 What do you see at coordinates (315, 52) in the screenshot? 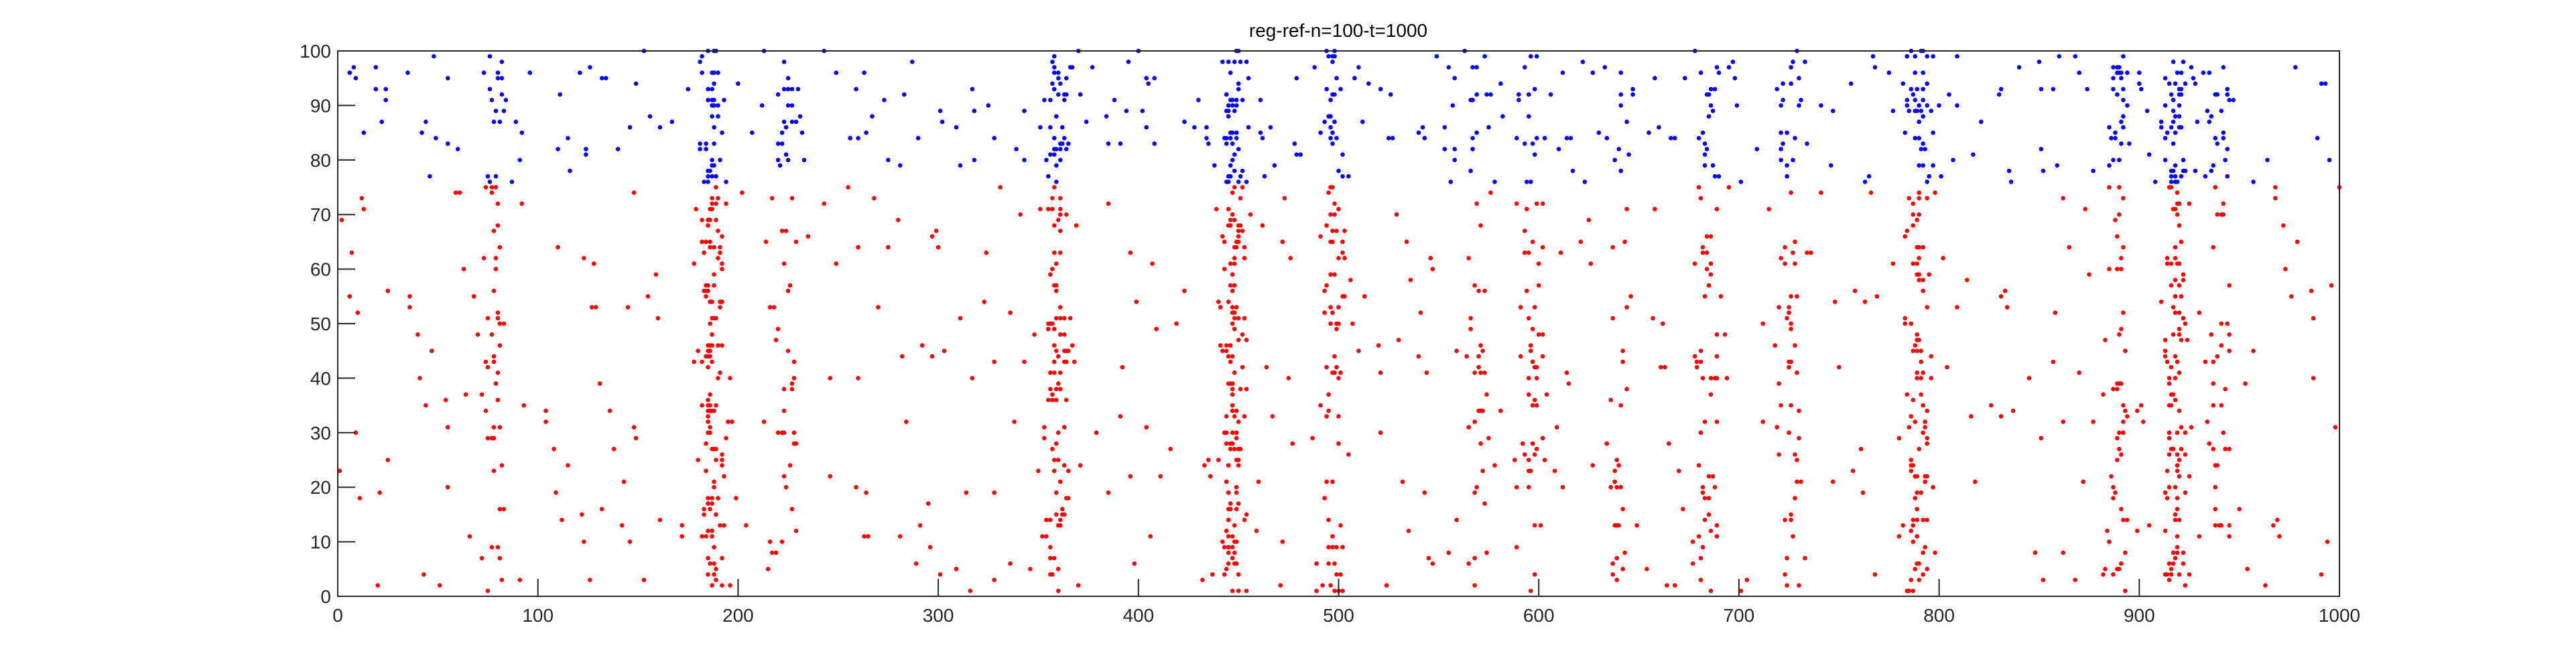
I see `y-tick-label: 100` at bounding box center [315, 52].